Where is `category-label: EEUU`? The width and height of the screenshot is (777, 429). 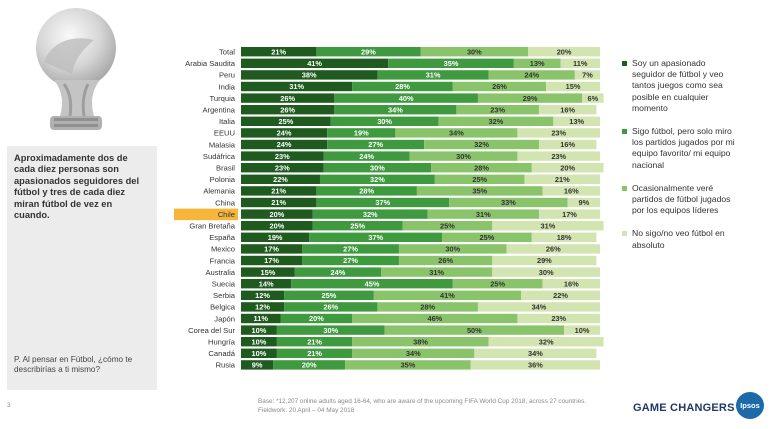 category-label: EEUU is located at coordinates (224, 133).